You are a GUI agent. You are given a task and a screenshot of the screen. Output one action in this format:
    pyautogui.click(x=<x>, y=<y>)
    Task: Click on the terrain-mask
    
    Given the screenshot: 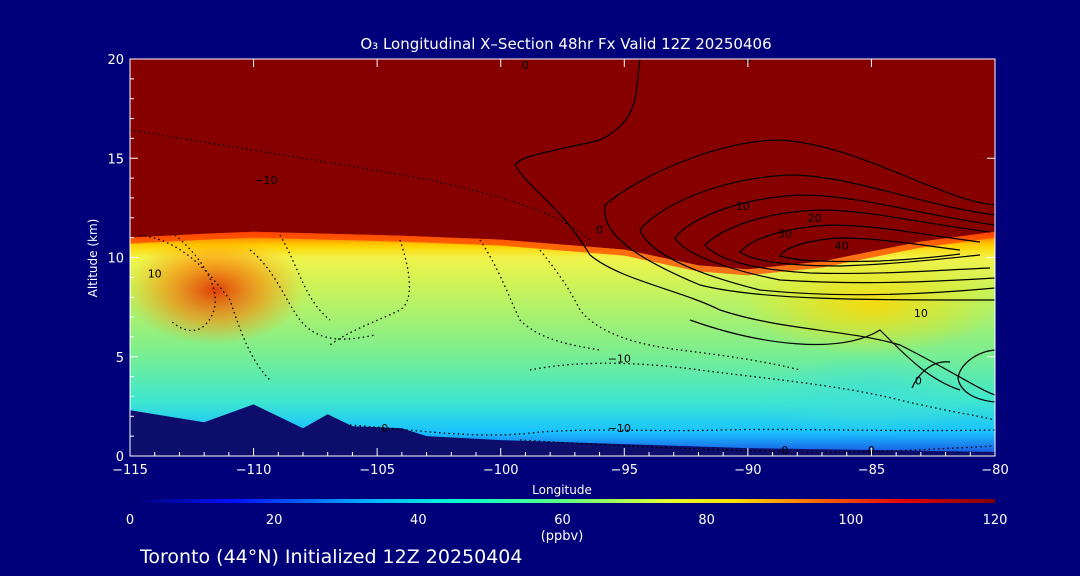 What is the action you would take?
    pyautogui.click(x=562, y=430)
    